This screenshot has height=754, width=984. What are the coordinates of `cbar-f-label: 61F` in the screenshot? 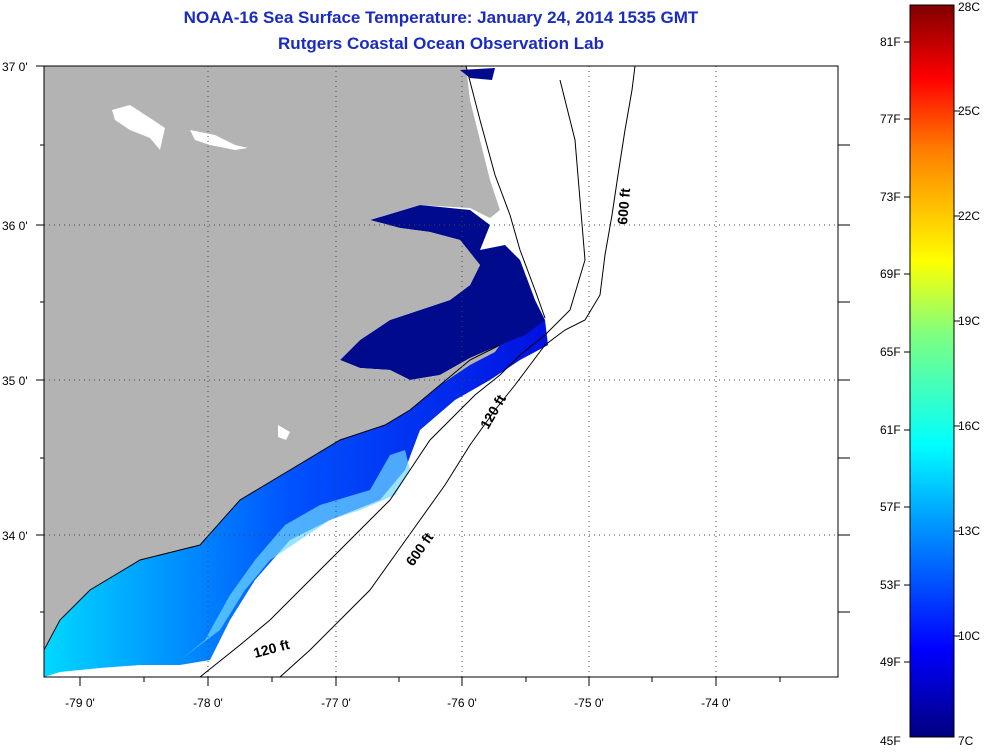 It's located at (890, 430).